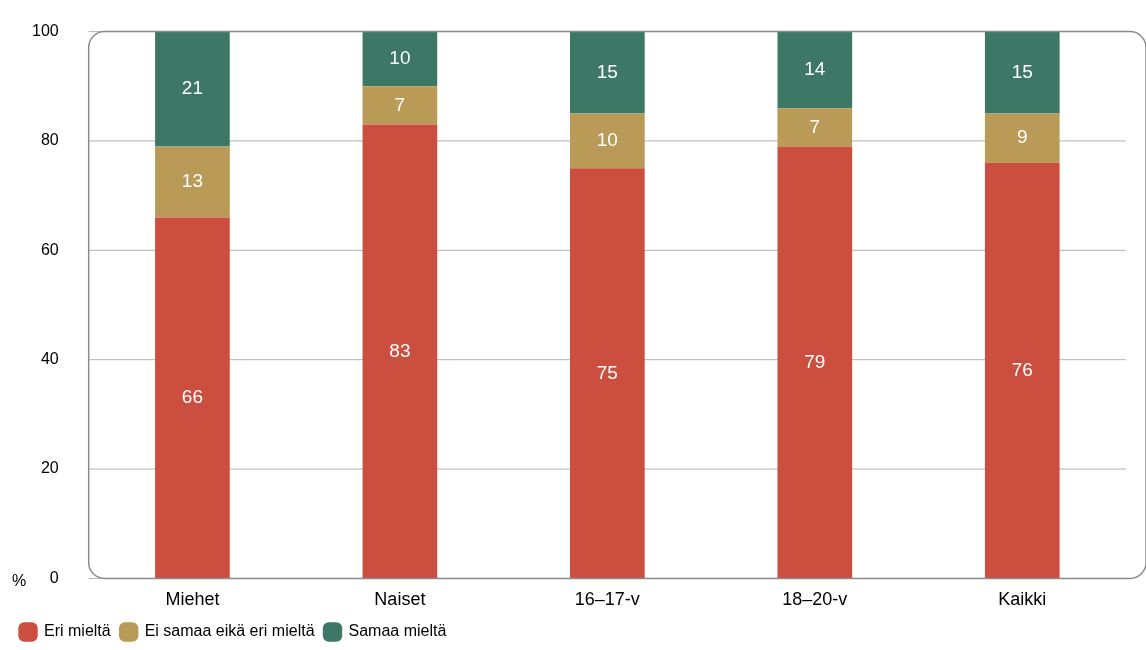  What do you see at coordinates (77, 631) in the screenshot?
I see `legend-label: Eri mieltä` at bounding box center [77, 631].